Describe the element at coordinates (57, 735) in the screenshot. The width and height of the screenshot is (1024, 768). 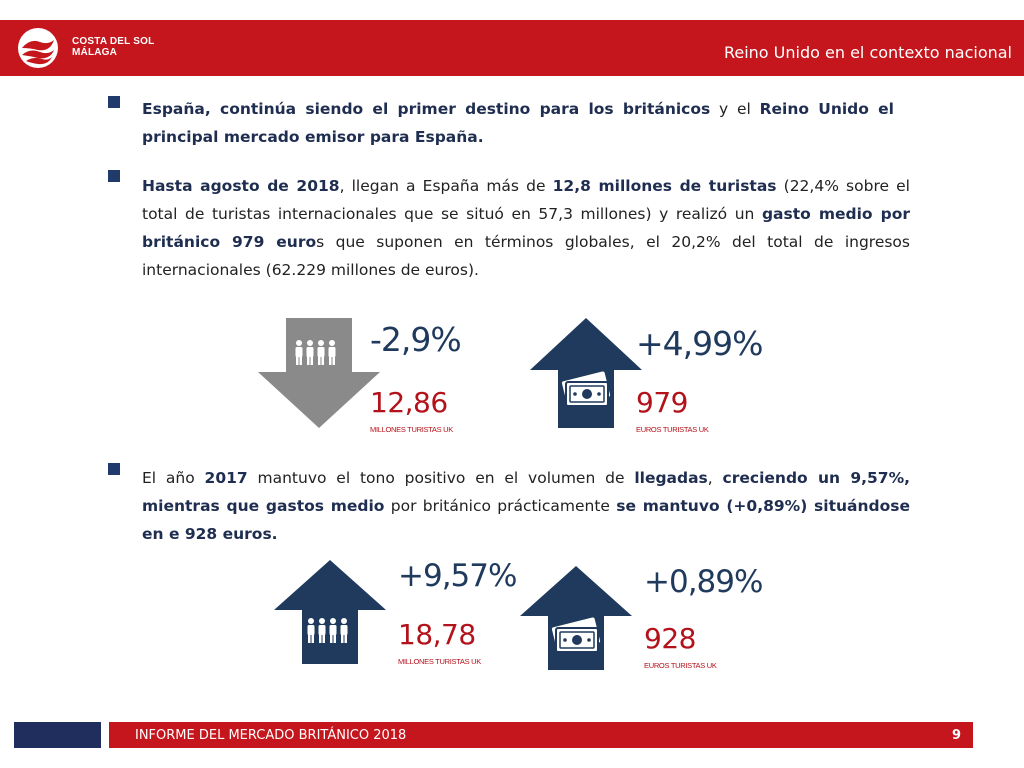
I see `footer-navy-block` at that location.